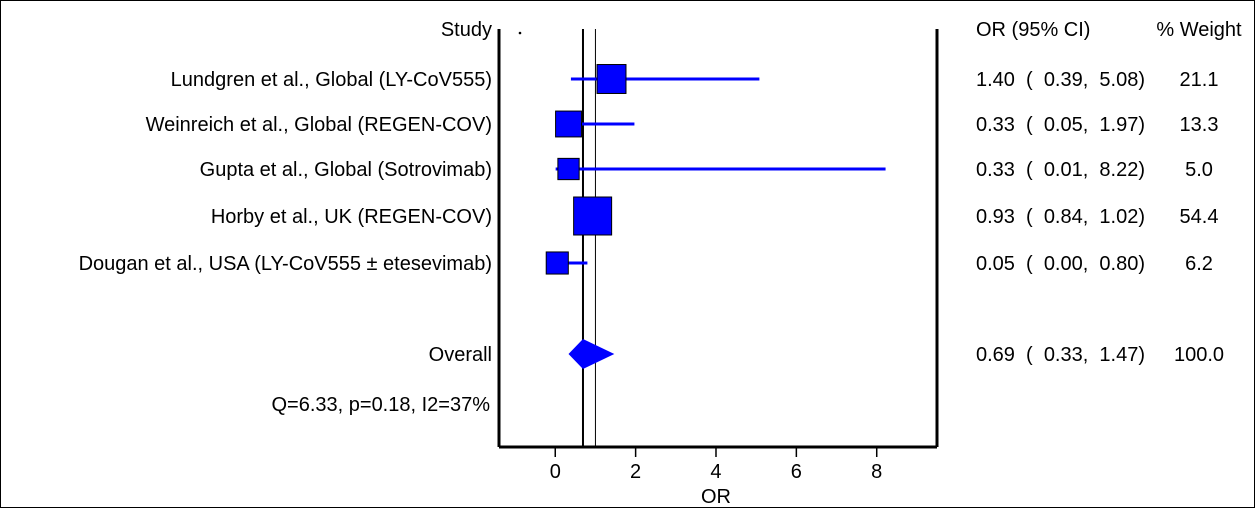 The width and height of the screenshot is (1257, 510). I want to click on study-ci-value: 0.05 ( 0.00, 0.80), so click(1060, 264).